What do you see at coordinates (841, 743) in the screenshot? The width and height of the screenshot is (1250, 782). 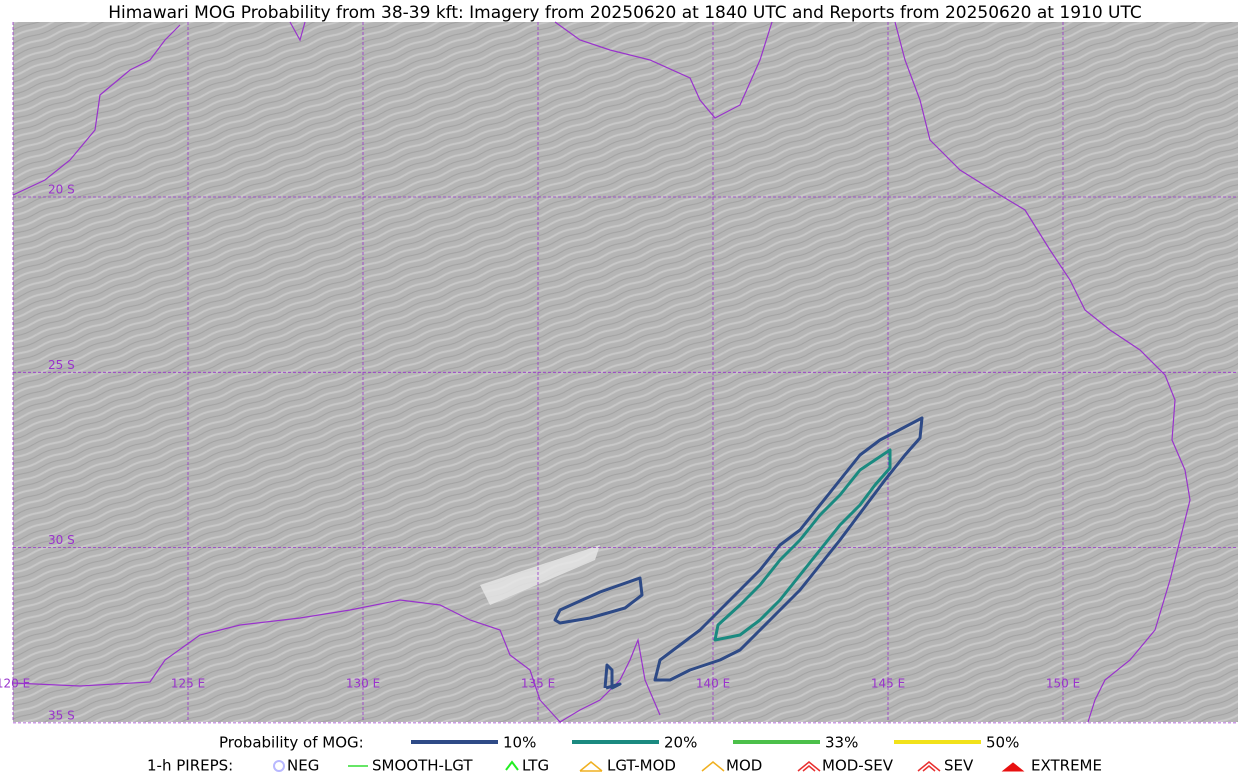 I see `legend-label: 33%` at bounding box center [841, 743].